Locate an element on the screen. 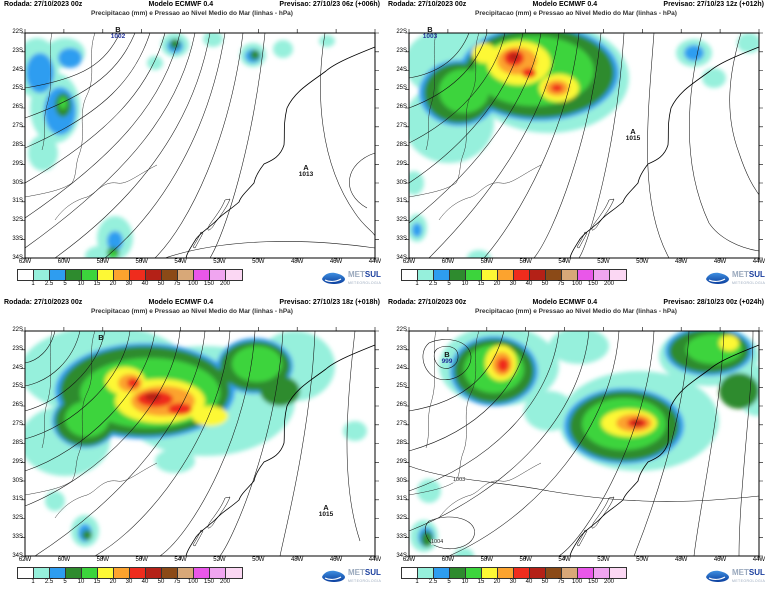 Image resolution: width=768 pixels, height=596 pixels. high-pressure-center: A 1013 is located at coordinates (306, 170).